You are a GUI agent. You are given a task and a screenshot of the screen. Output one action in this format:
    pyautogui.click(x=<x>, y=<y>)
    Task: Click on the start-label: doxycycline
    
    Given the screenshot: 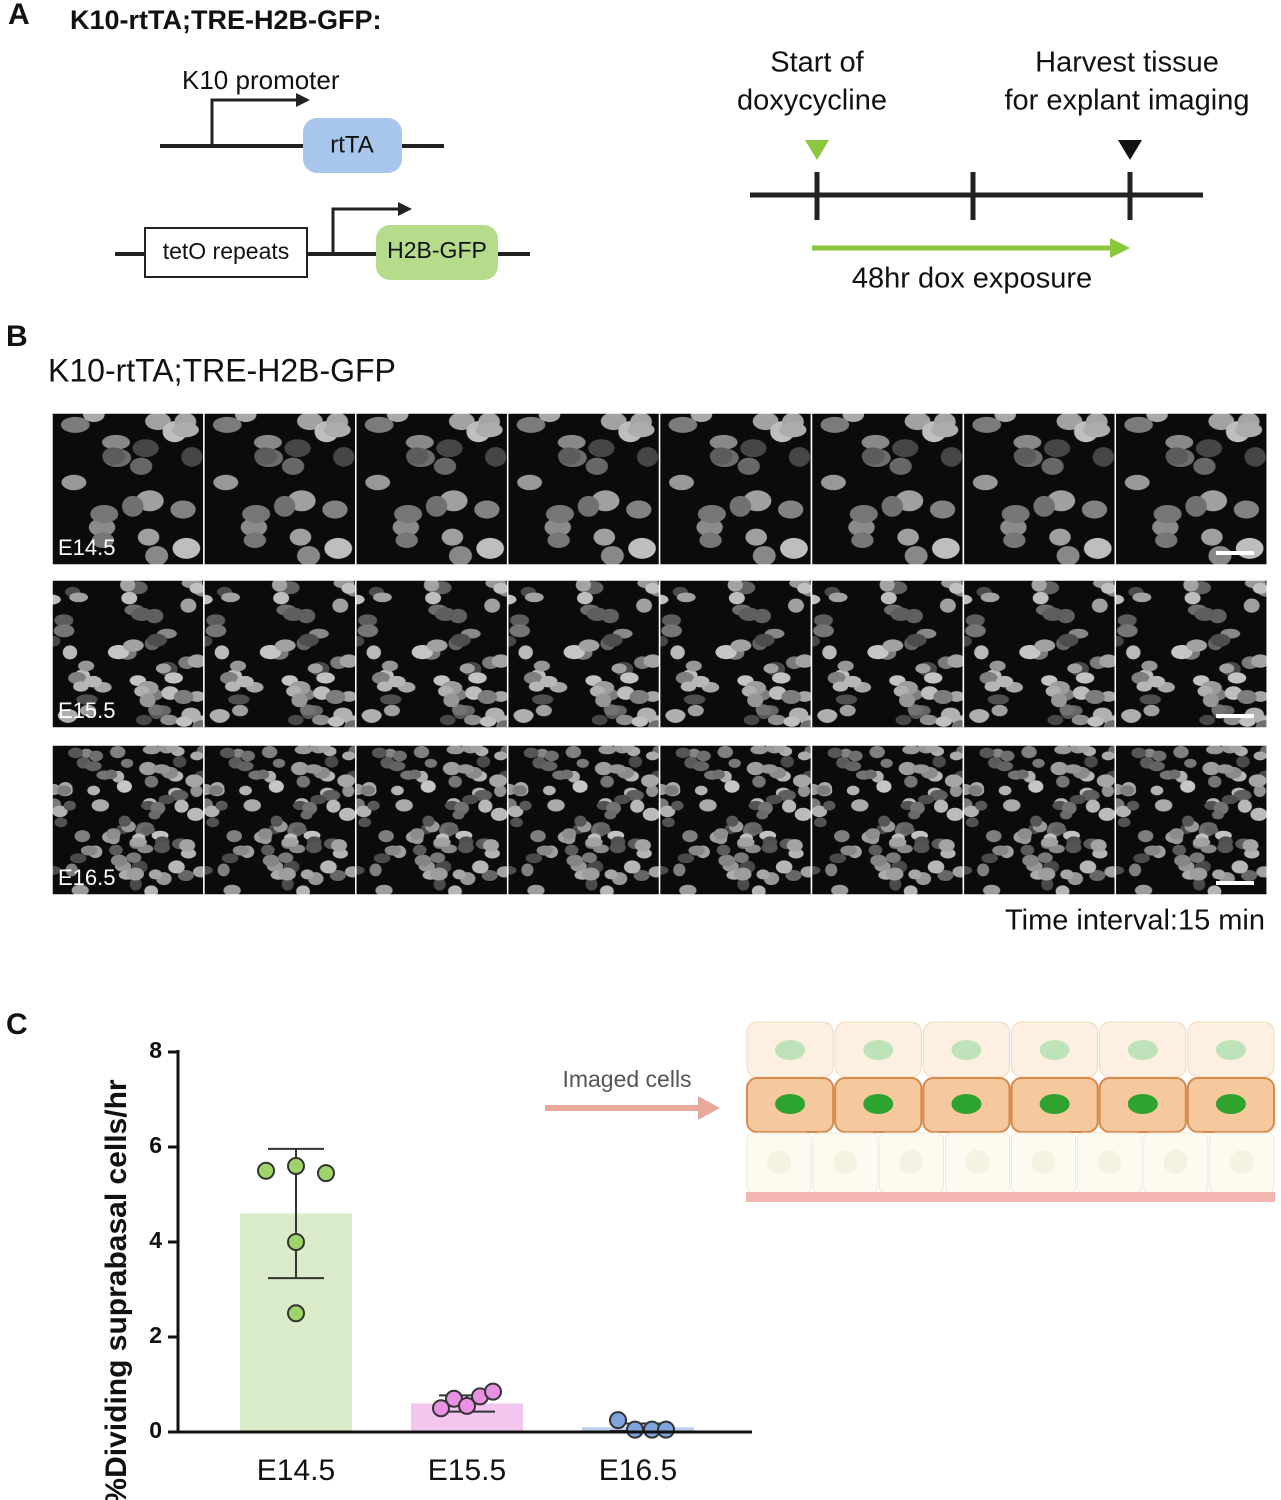 What is the action you would take?
    pyautogui.click(x=812, y=101)
    